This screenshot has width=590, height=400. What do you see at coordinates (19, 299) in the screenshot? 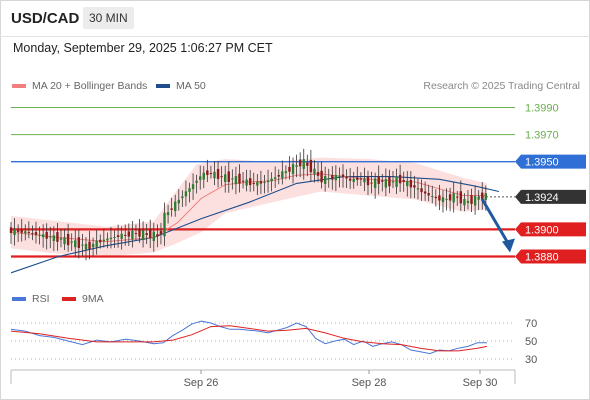
I see `rsi-swatch` at bounding box center [19, 299].